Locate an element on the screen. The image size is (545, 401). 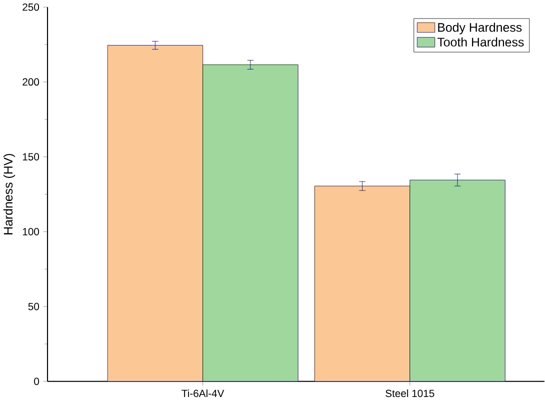
y-tick-label: 250 is located at coordinates (31, 8).